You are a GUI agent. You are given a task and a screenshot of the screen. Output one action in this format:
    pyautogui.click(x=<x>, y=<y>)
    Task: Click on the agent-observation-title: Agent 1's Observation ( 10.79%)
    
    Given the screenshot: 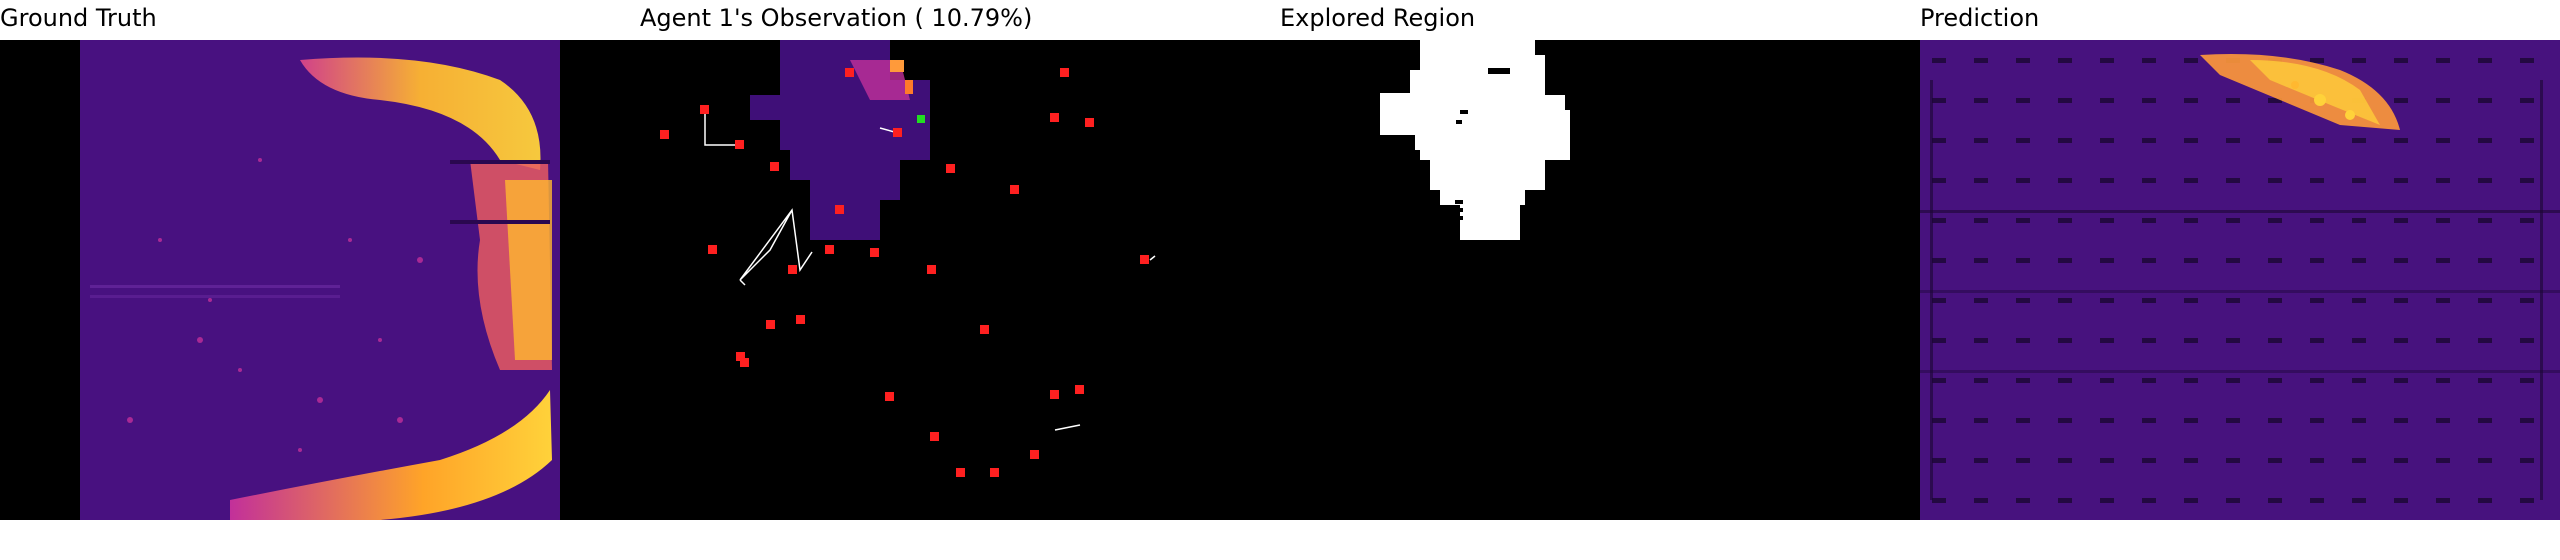 What is the action you would take?
    pyautogui.click(x=836, y=18)
    